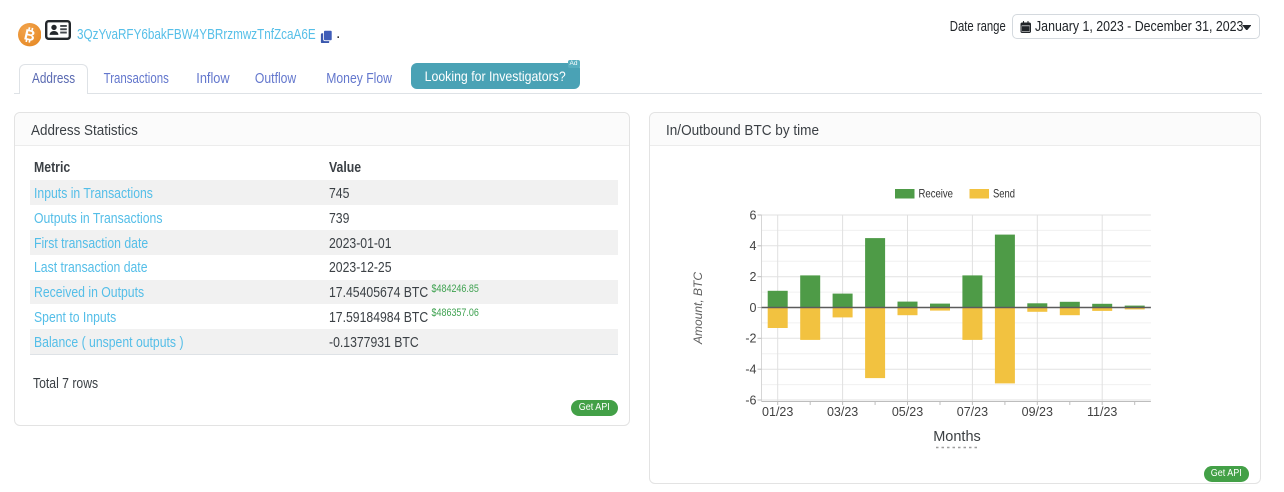  Describe the element at coordinates (936, 194) in the screenshot. I see `svg-text: Receive` at that location.